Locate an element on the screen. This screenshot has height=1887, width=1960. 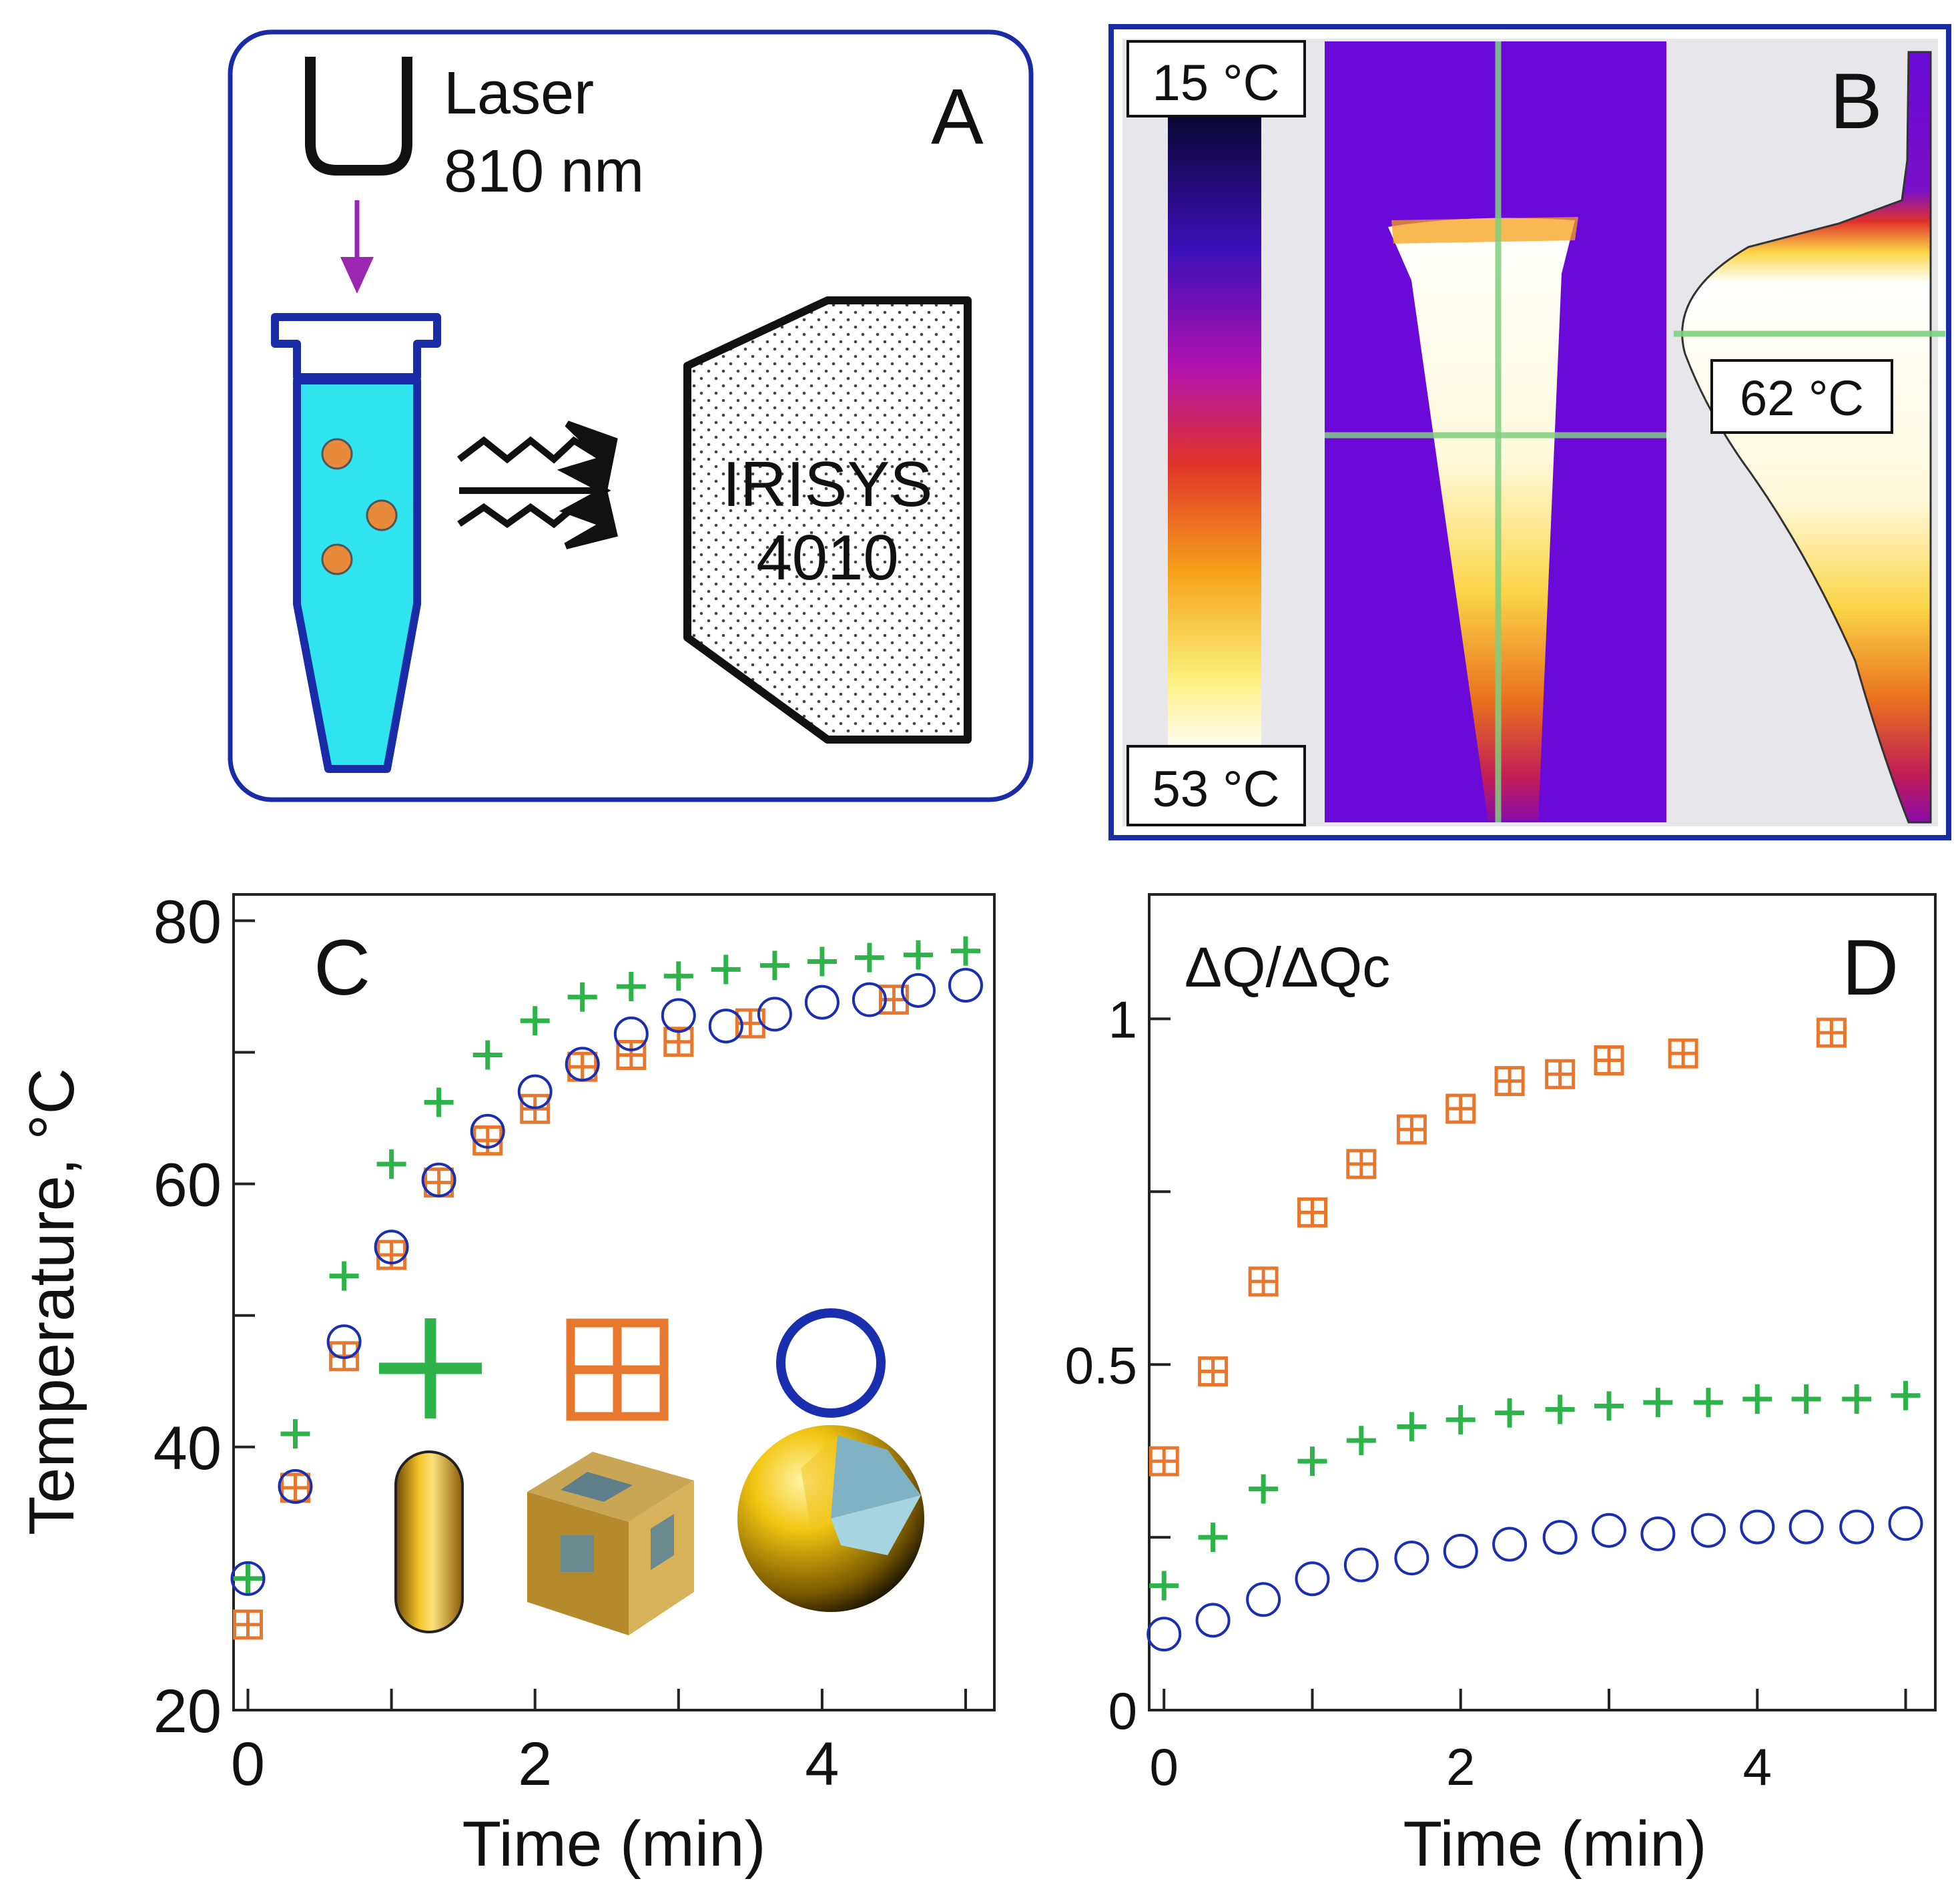
x-tick-label: 2 is located at coordinates (535, 1764).